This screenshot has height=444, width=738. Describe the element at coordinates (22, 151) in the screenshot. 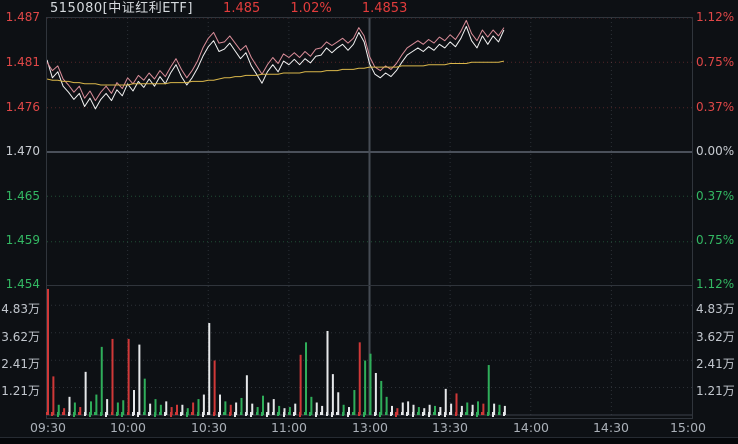

I see `price-axis-label: 1.470` at that location.